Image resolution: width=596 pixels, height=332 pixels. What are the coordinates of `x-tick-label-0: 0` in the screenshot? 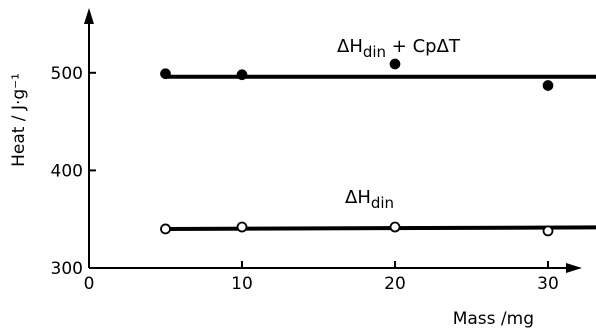 It's located at (89, 284).